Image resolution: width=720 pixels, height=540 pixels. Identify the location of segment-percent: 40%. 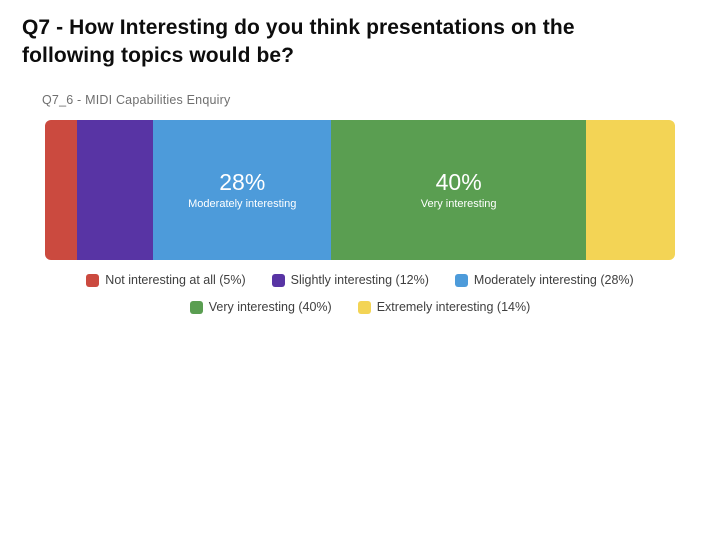
(458, 182).